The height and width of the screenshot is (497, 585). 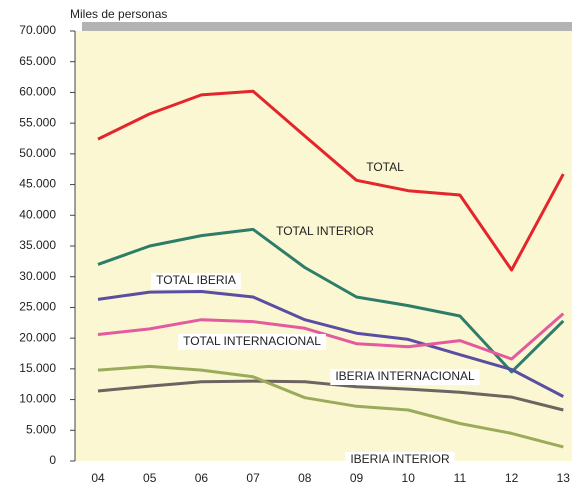 What do you see at coordinates (512, 478) in the screenshot?
I see `x-tick-label: 12` at bounding box center [512, 478].